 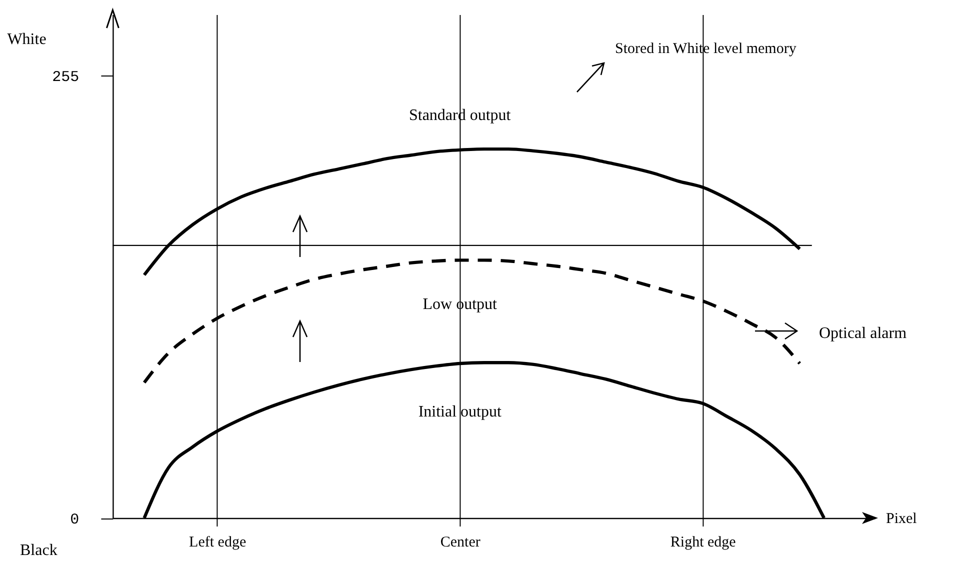 What do you see at coordinates (703, 542) in the screenshot?
I see `x-tick-label: Right edge` at bounding box center [703, 542].